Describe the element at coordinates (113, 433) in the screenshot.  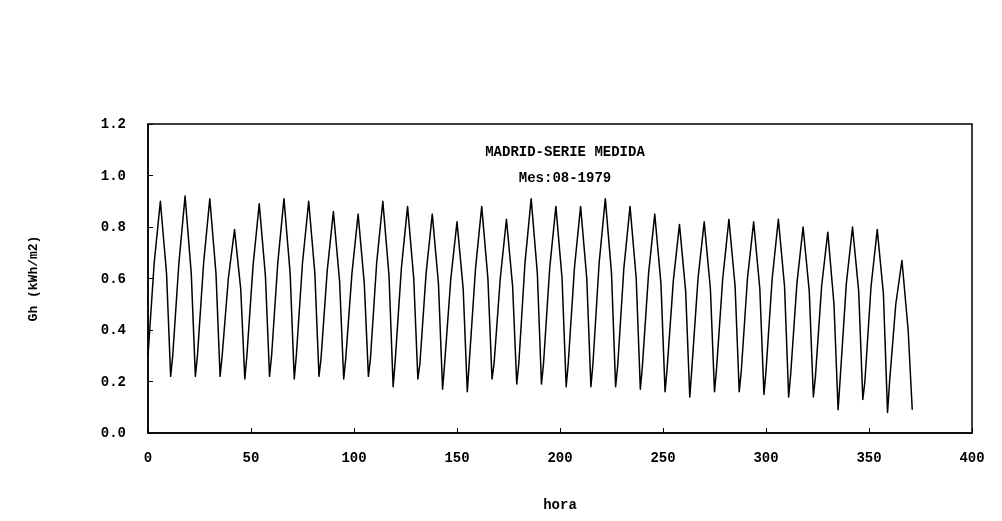
I see `y-tick-label: 0.0` at that location.